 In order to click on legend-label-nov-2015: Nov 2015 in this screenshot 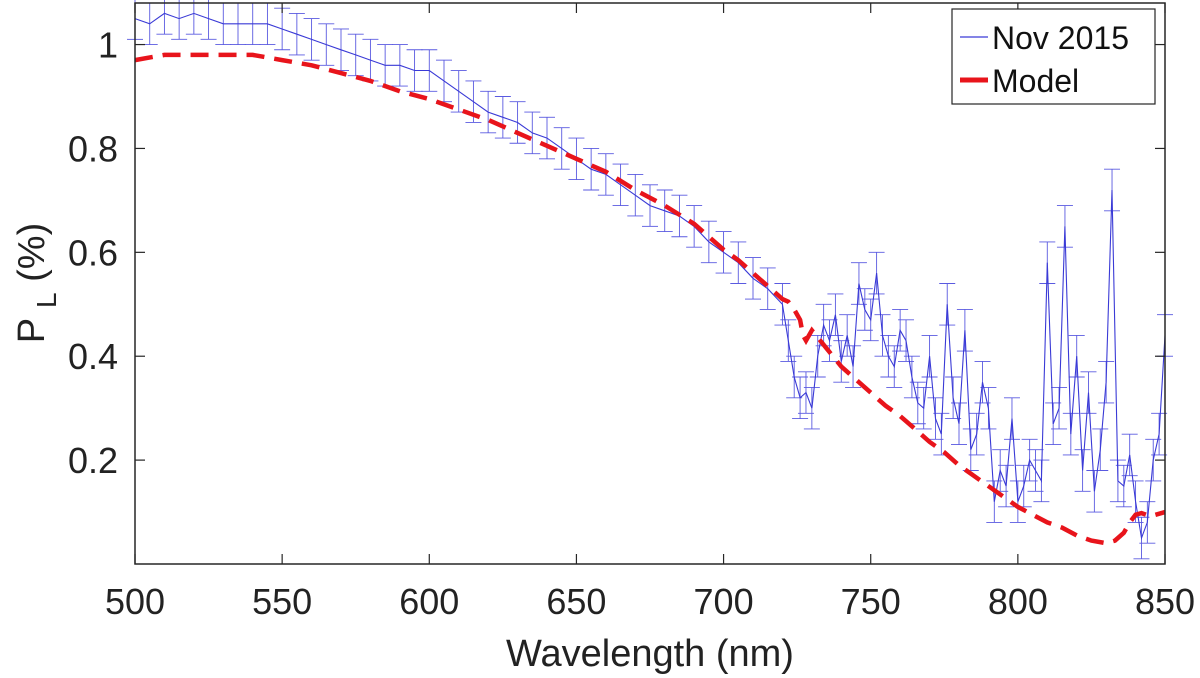, I will do `click(1060, 38)`.